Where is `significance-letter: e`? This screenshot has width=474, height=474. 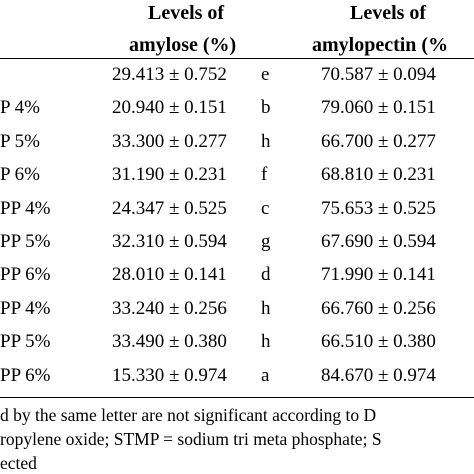 significance-letter: e is located at coordinates (265, 74).